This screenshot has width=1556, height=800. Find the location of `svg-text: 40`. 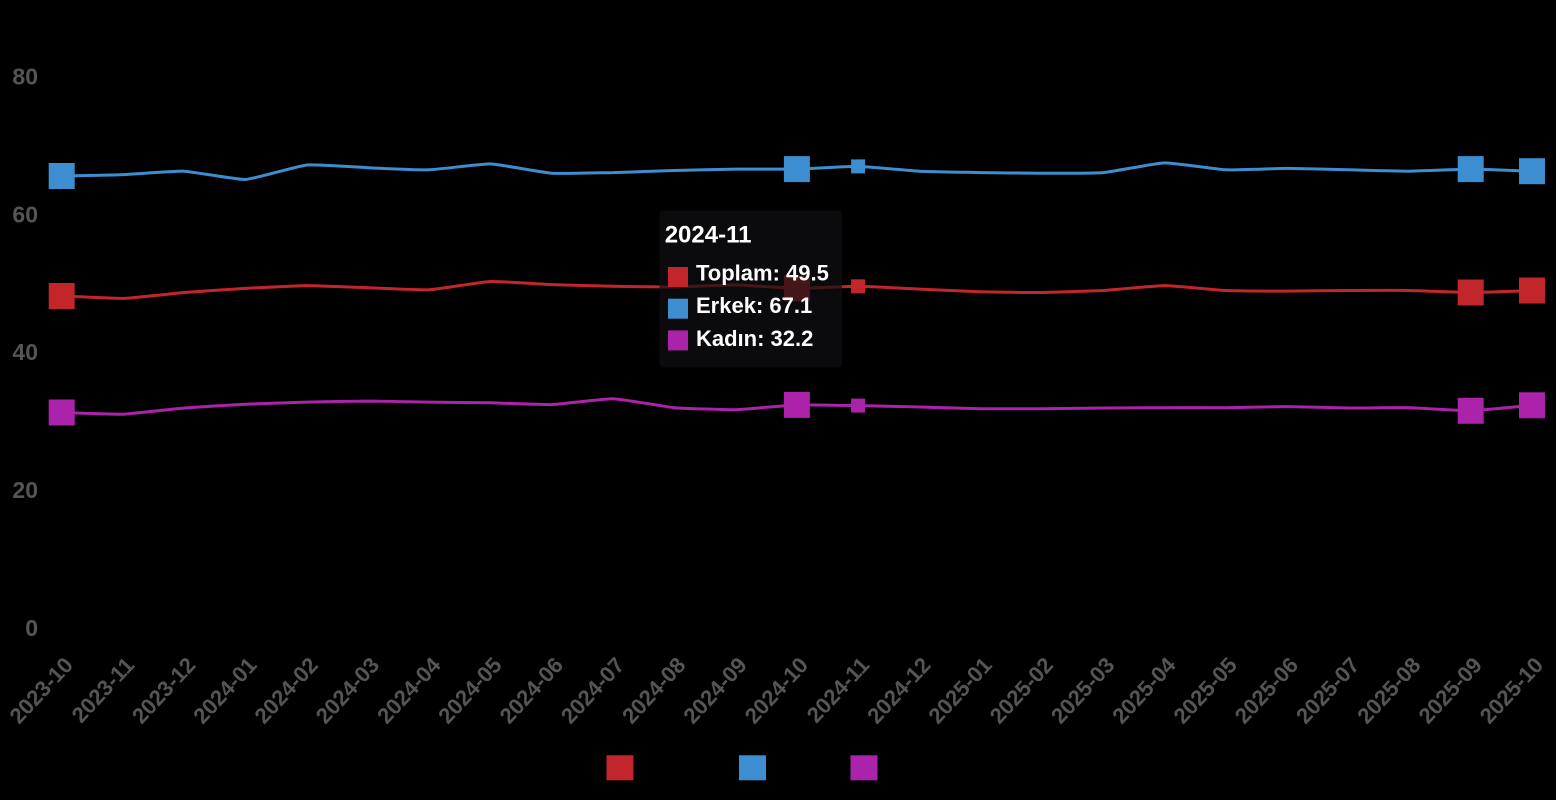

svg-text: 40 is located at coordinates (25, 352).